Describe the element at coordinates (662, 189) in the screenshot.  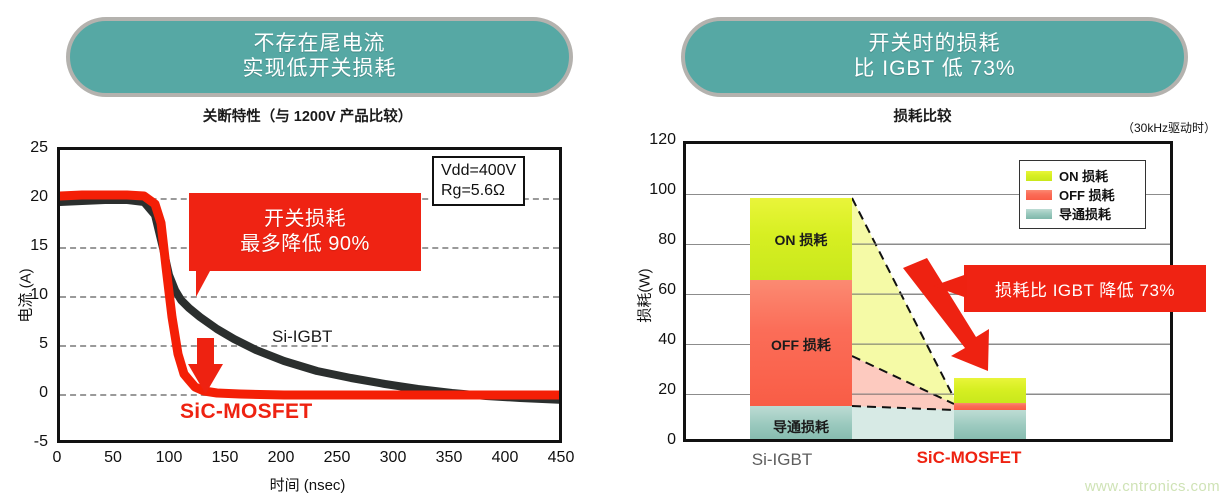
I see `right-ytick-100: 100` at that location.